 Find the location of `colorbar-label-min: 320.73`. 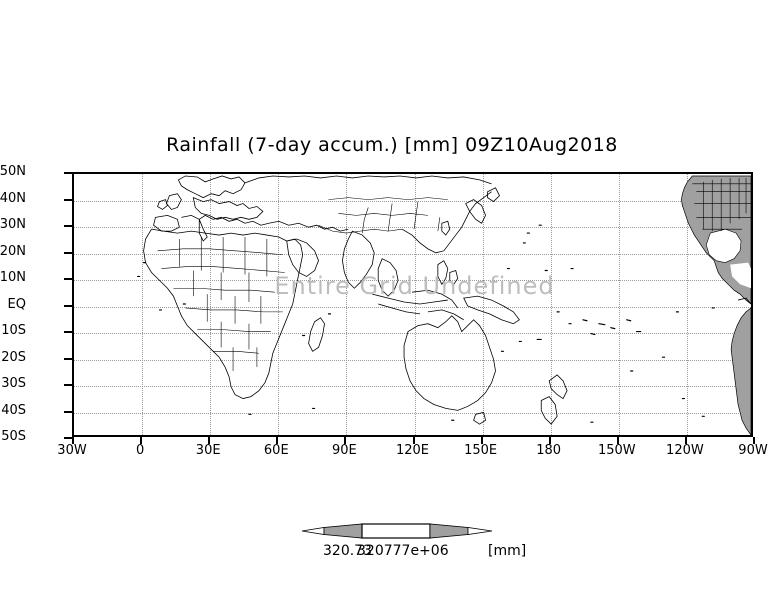

colorbar-label-min: 320.73 is located at coordinates (347, 551).